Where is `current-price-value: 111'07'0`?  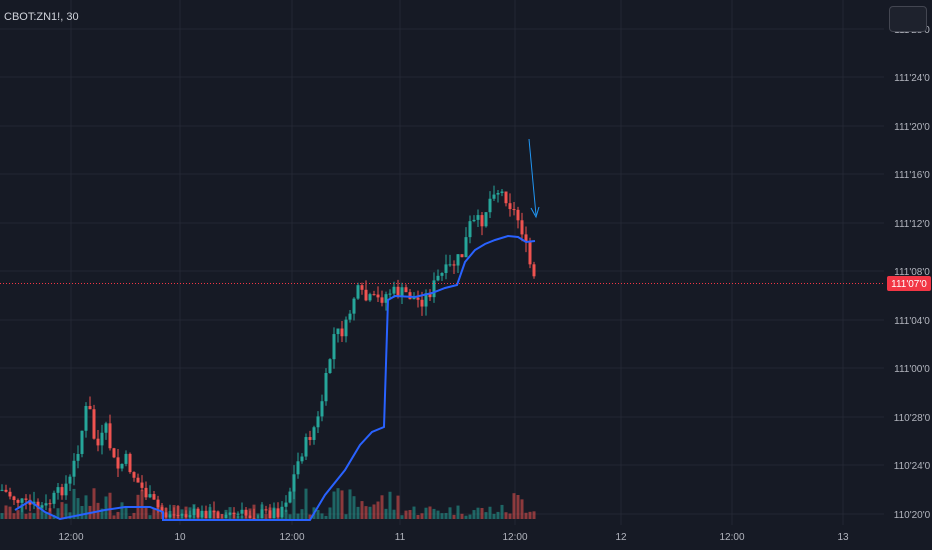 current-price-value: 111'07'0 is located at coordinates (909, 284).